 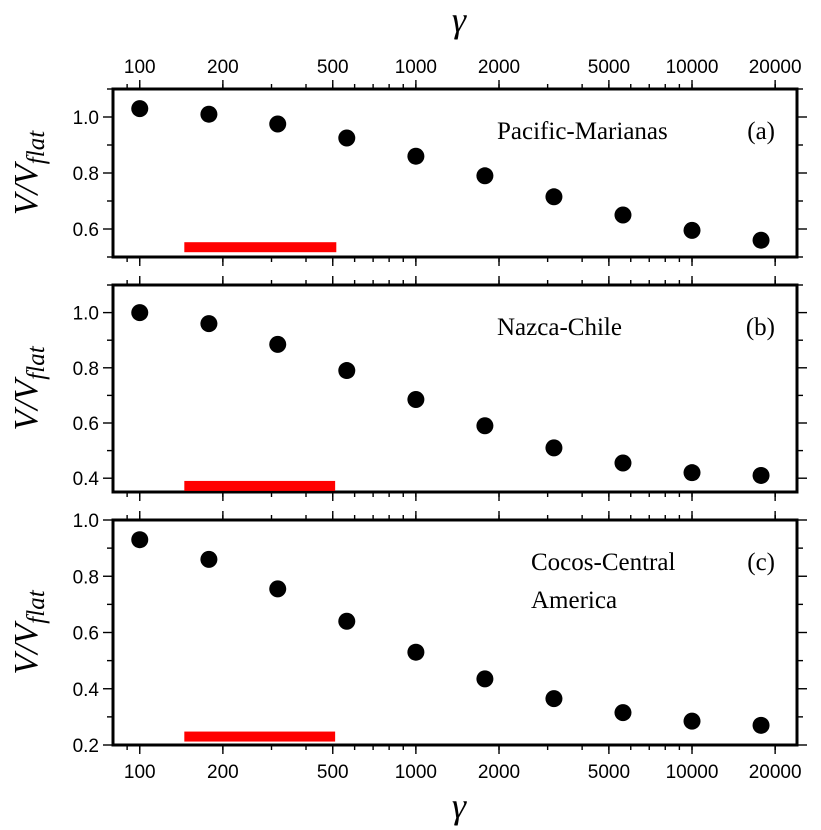 What do you see at coordinates (582, 131) in the screenshot?
I see `panel-annotation: Pacific-Marianas` at bounding box center [582, 131].